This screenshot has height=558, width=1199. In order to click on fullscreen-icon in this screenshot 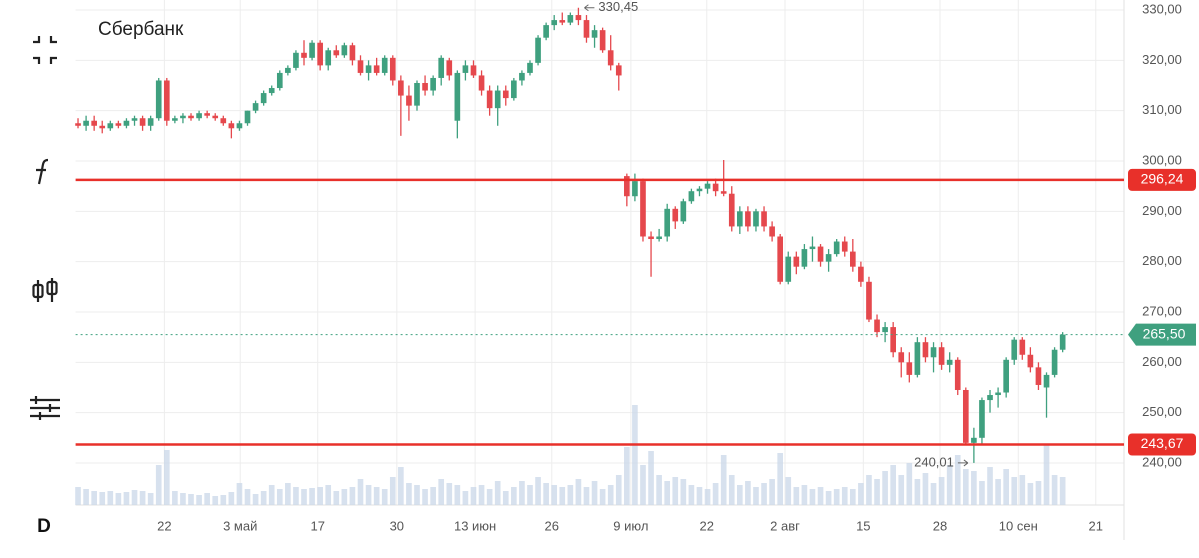, I will do `click(45, 50)`.